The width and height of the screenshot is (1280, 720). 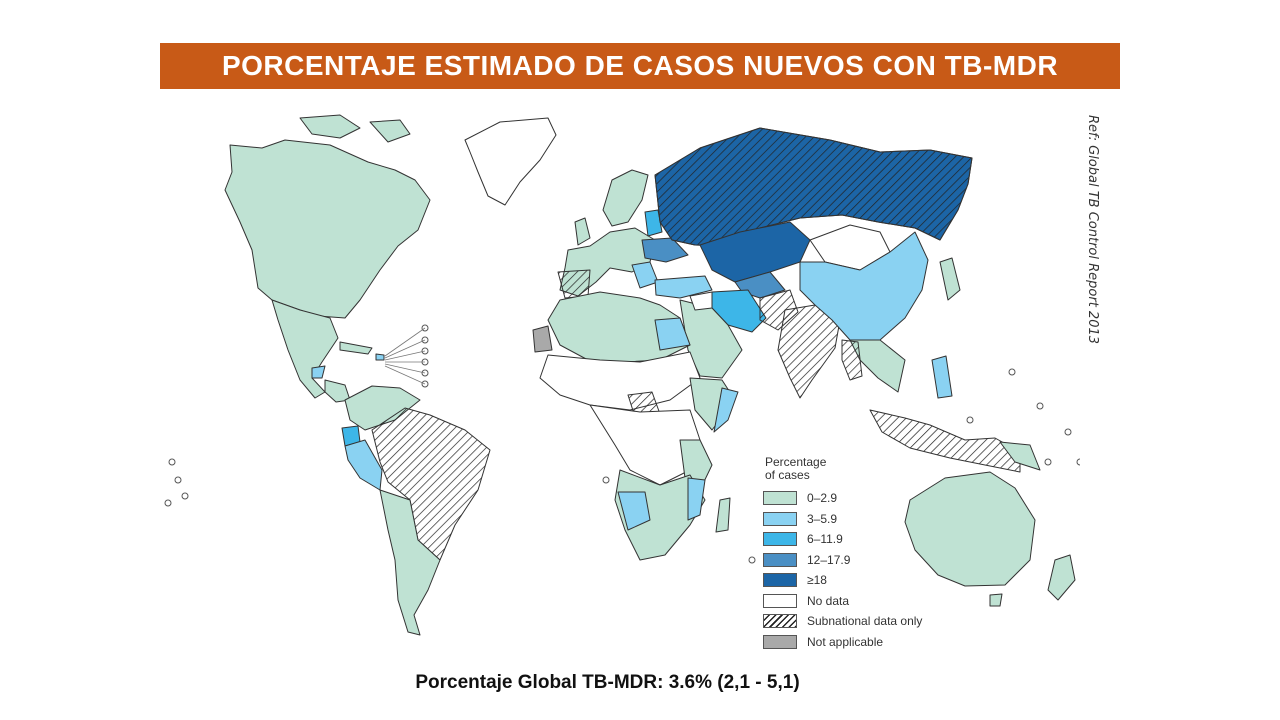 What do you see at coordinates (634, 511) in the screenshot?
I see `region-angola-namibia` at bounding box center [634, 511].